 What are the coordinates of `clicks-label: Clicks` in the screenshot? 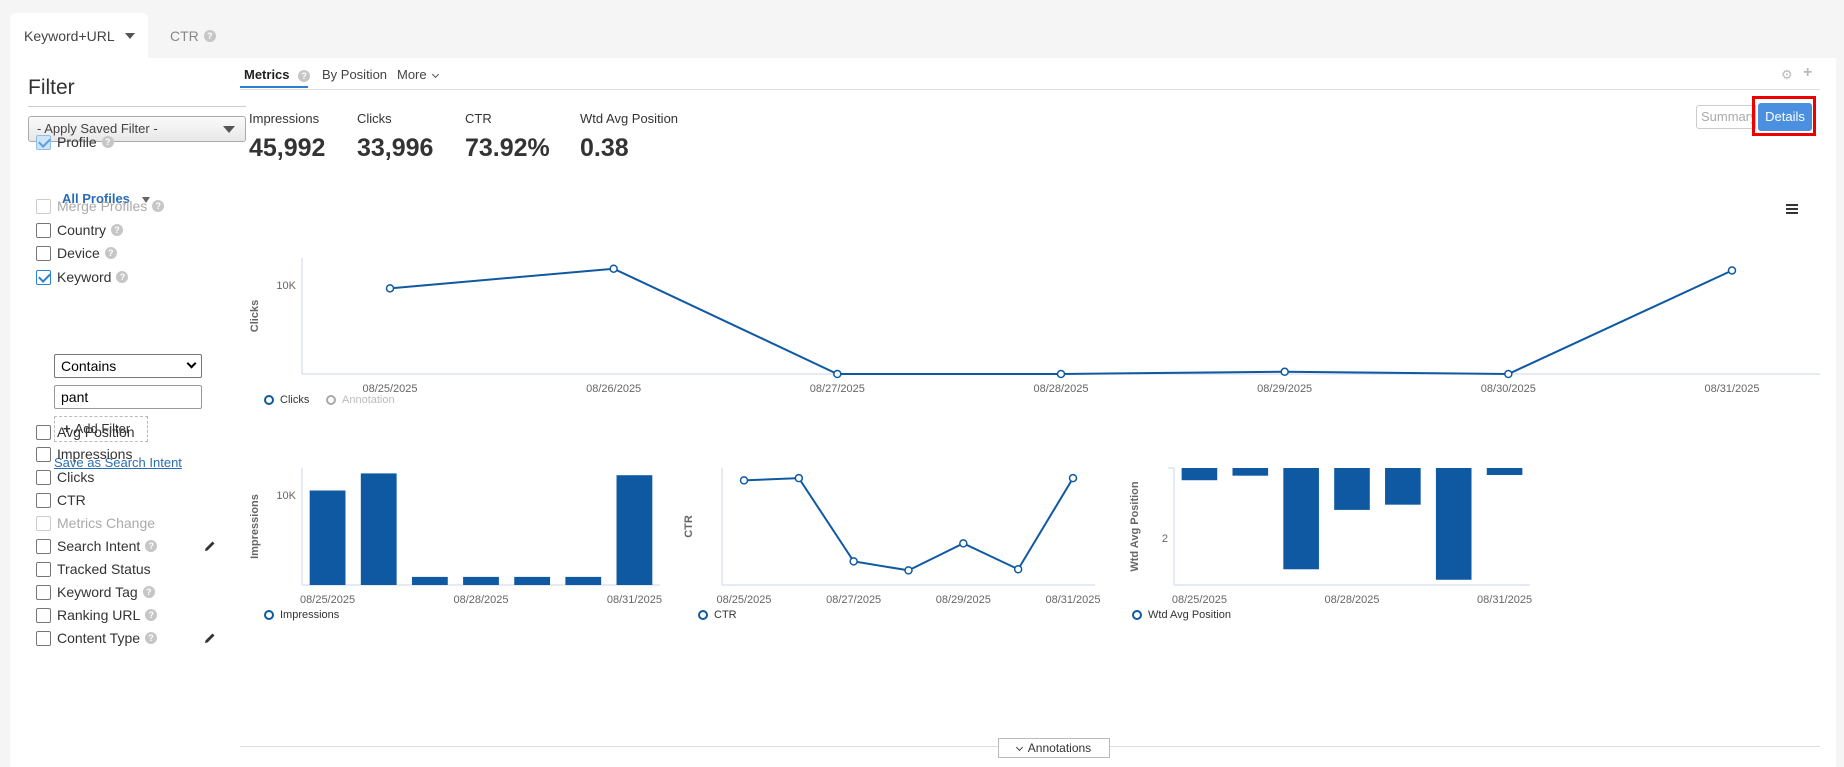 It's located at (76, 477).